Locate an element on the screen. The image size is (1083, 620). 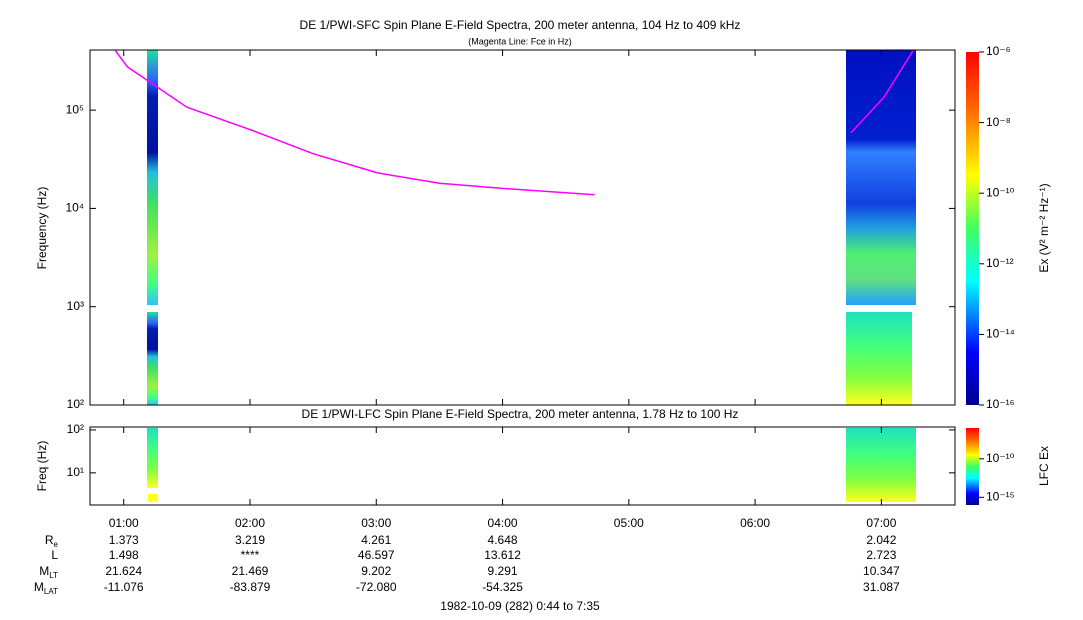
ephemeris-value: 4.648 is located at coordinates (503, 540).